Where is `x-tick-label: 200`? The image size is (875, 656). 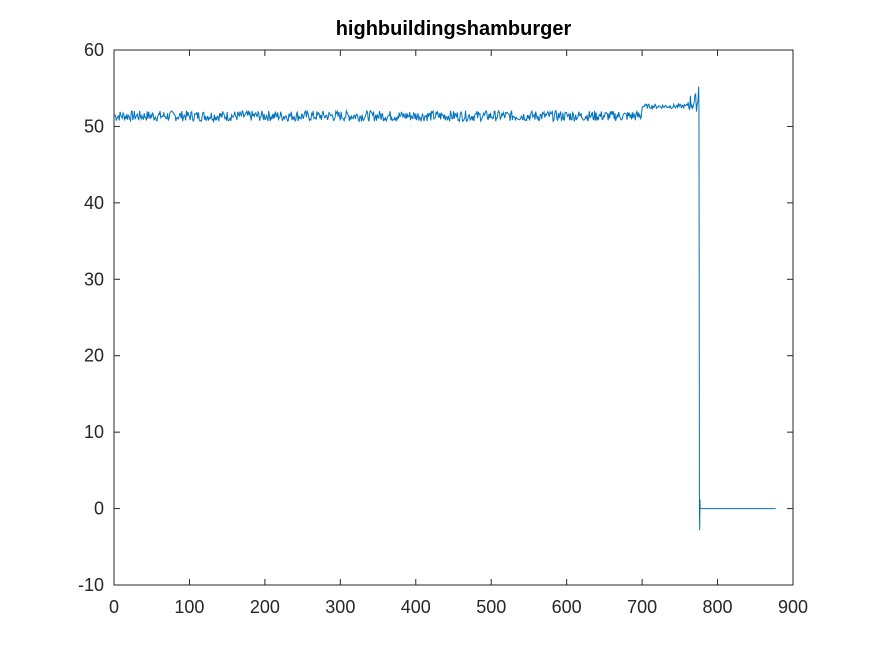
x-tick-label: 200 is located at coordinates (265, 607).